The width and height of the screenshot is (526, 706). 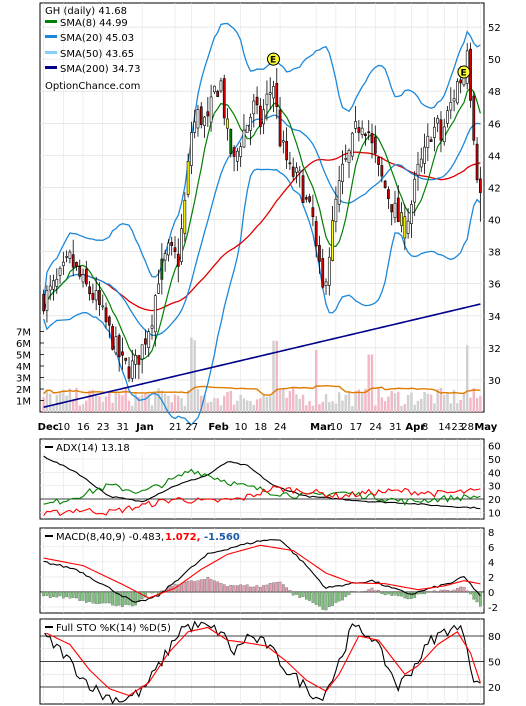 I want to click on earnings-marker-icon, so click(x=464, y=72).